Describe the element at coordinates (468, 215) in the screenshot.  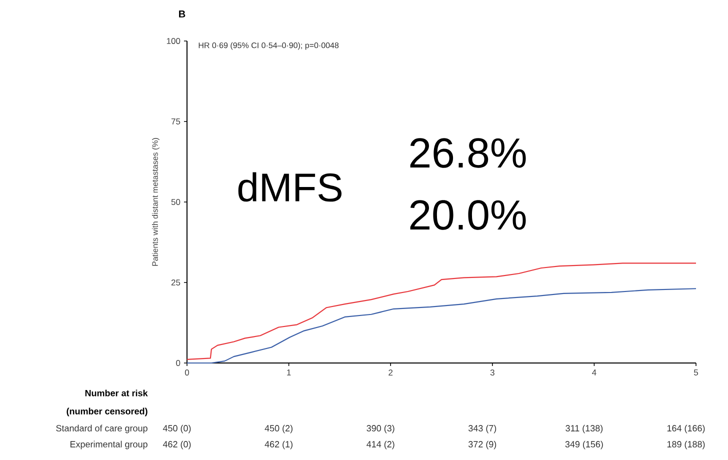
I see `annotation: 20.0%` at that location.